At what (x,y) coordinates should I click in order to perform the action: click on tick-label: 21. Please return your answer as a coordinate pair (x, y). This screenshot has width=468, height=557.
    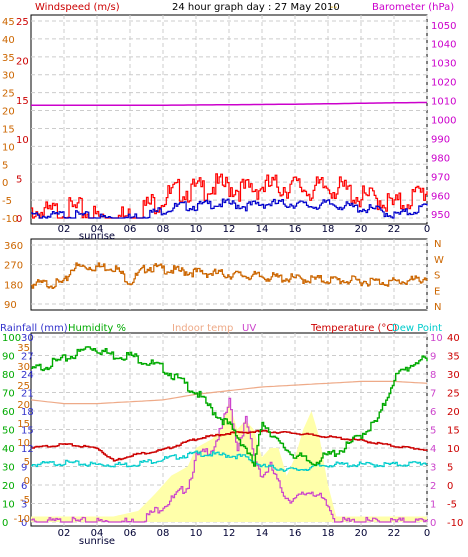
    Looking at the image, I should click on (27, 394).